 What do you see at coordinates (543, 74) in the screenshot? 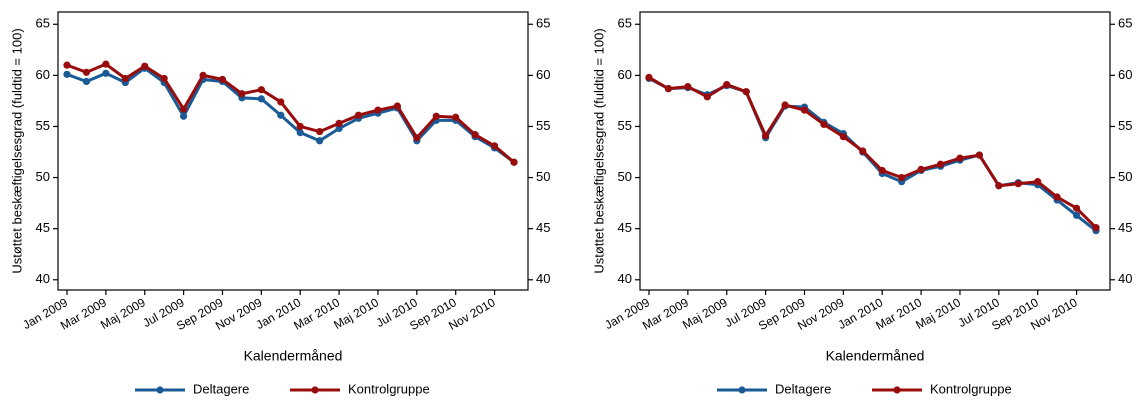
I see `y2-tick-label: 60` at bounding box center [543, 74].